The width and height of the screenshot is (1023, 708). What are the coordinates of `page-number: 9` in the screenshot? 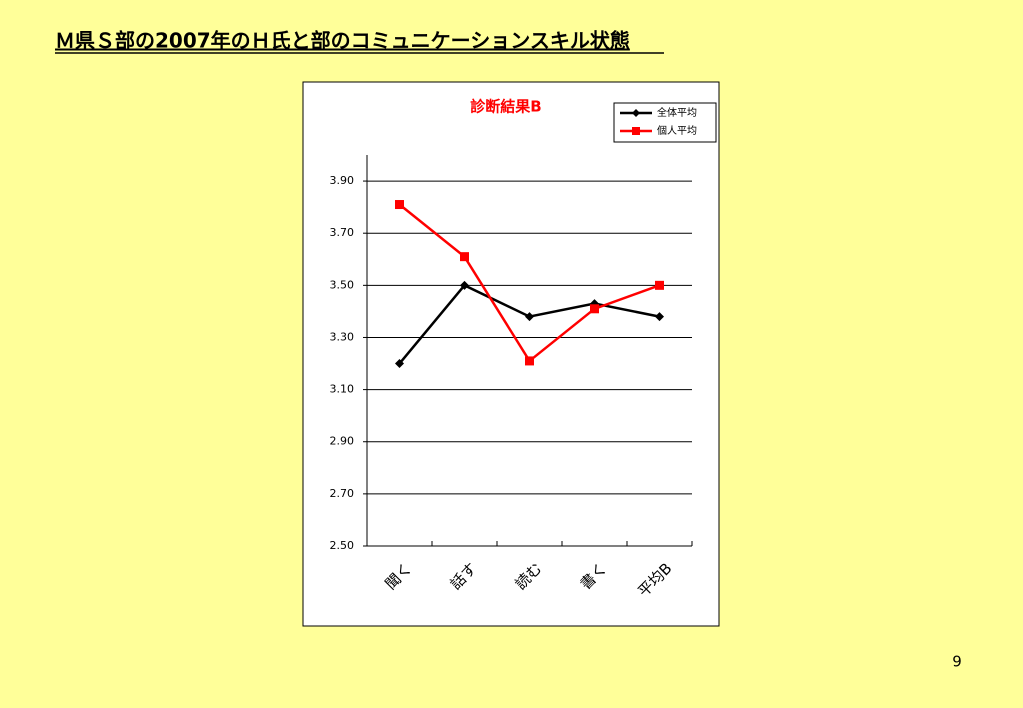 It's located at (957, 662).